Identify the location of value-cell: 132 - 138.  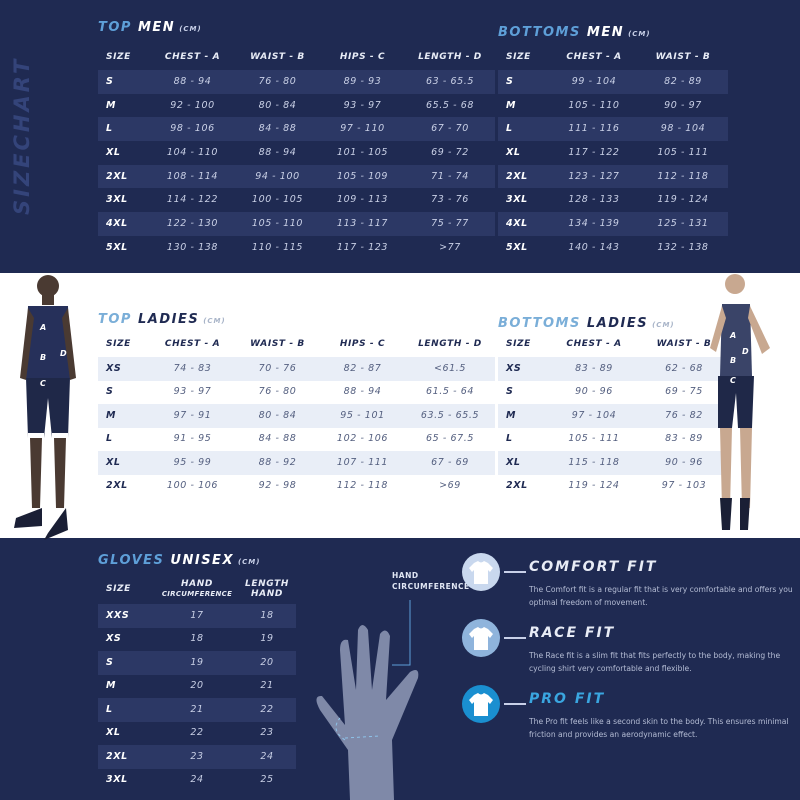
(683, 247).